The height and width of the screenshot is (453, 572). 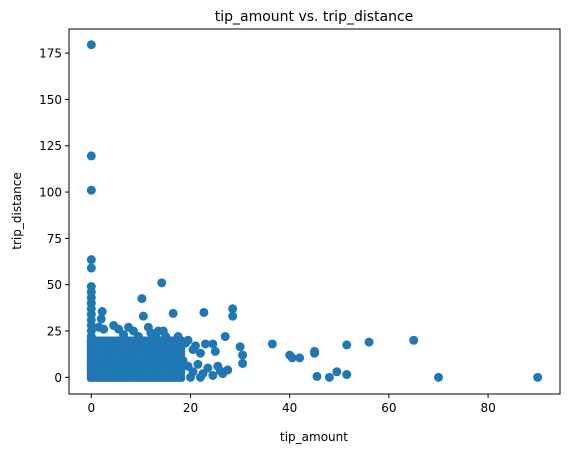 What do you see at coordinates (54, 285) in the screenshot?
I see `y-tick-label: 50` at bounding box center [54, 285].